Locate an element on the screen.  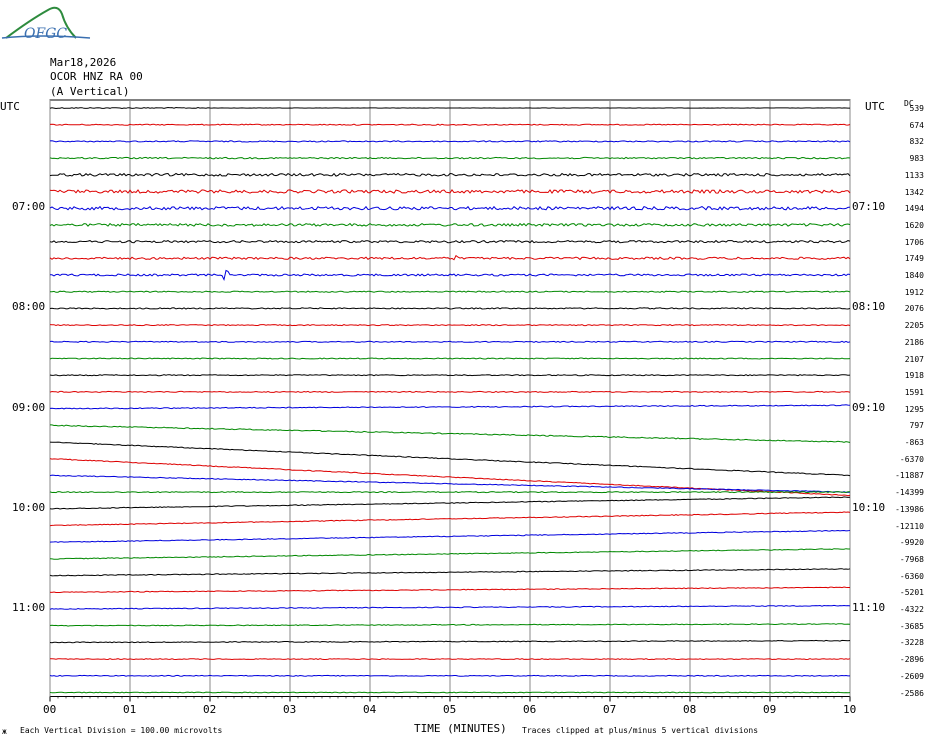
left-hour-label: 08:00 is located at coordinates (29, 307).